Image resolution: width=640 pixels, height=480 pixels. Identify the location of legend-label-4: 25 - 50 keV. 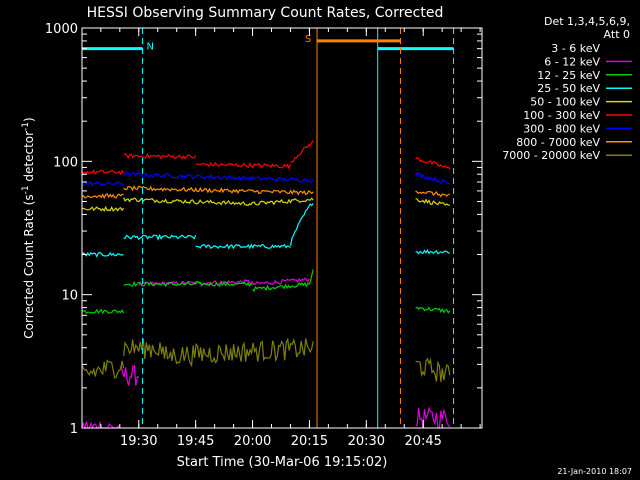
(568, 88).